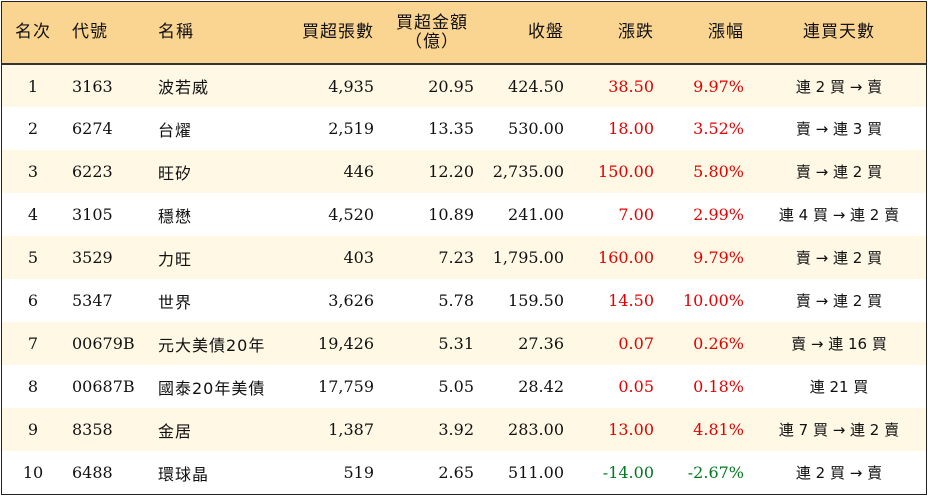  I want to click on cell-close: 530.00, so click(536, 128).